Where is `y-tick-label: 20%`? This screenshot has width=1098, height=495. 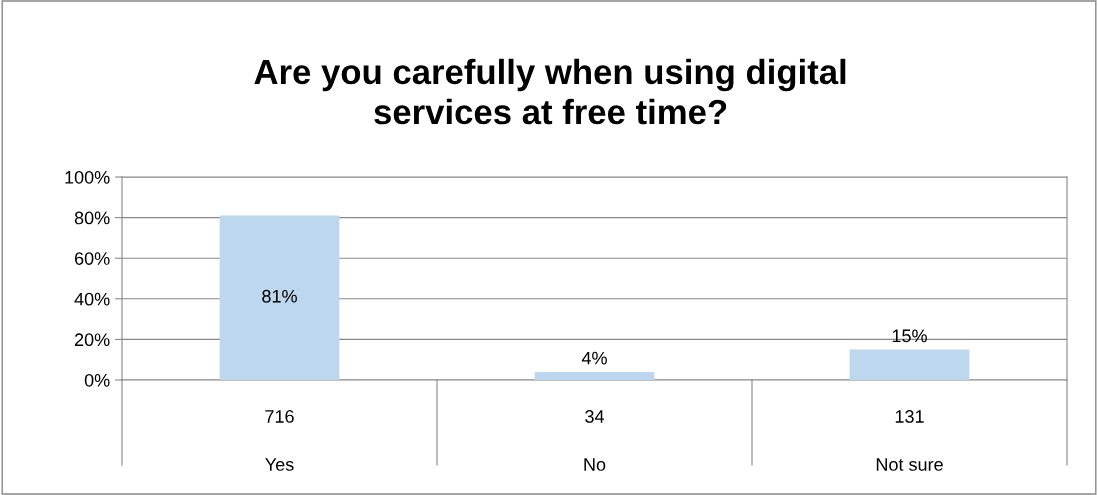 y-tick-label: 20% is located at coordinates (92, 340).